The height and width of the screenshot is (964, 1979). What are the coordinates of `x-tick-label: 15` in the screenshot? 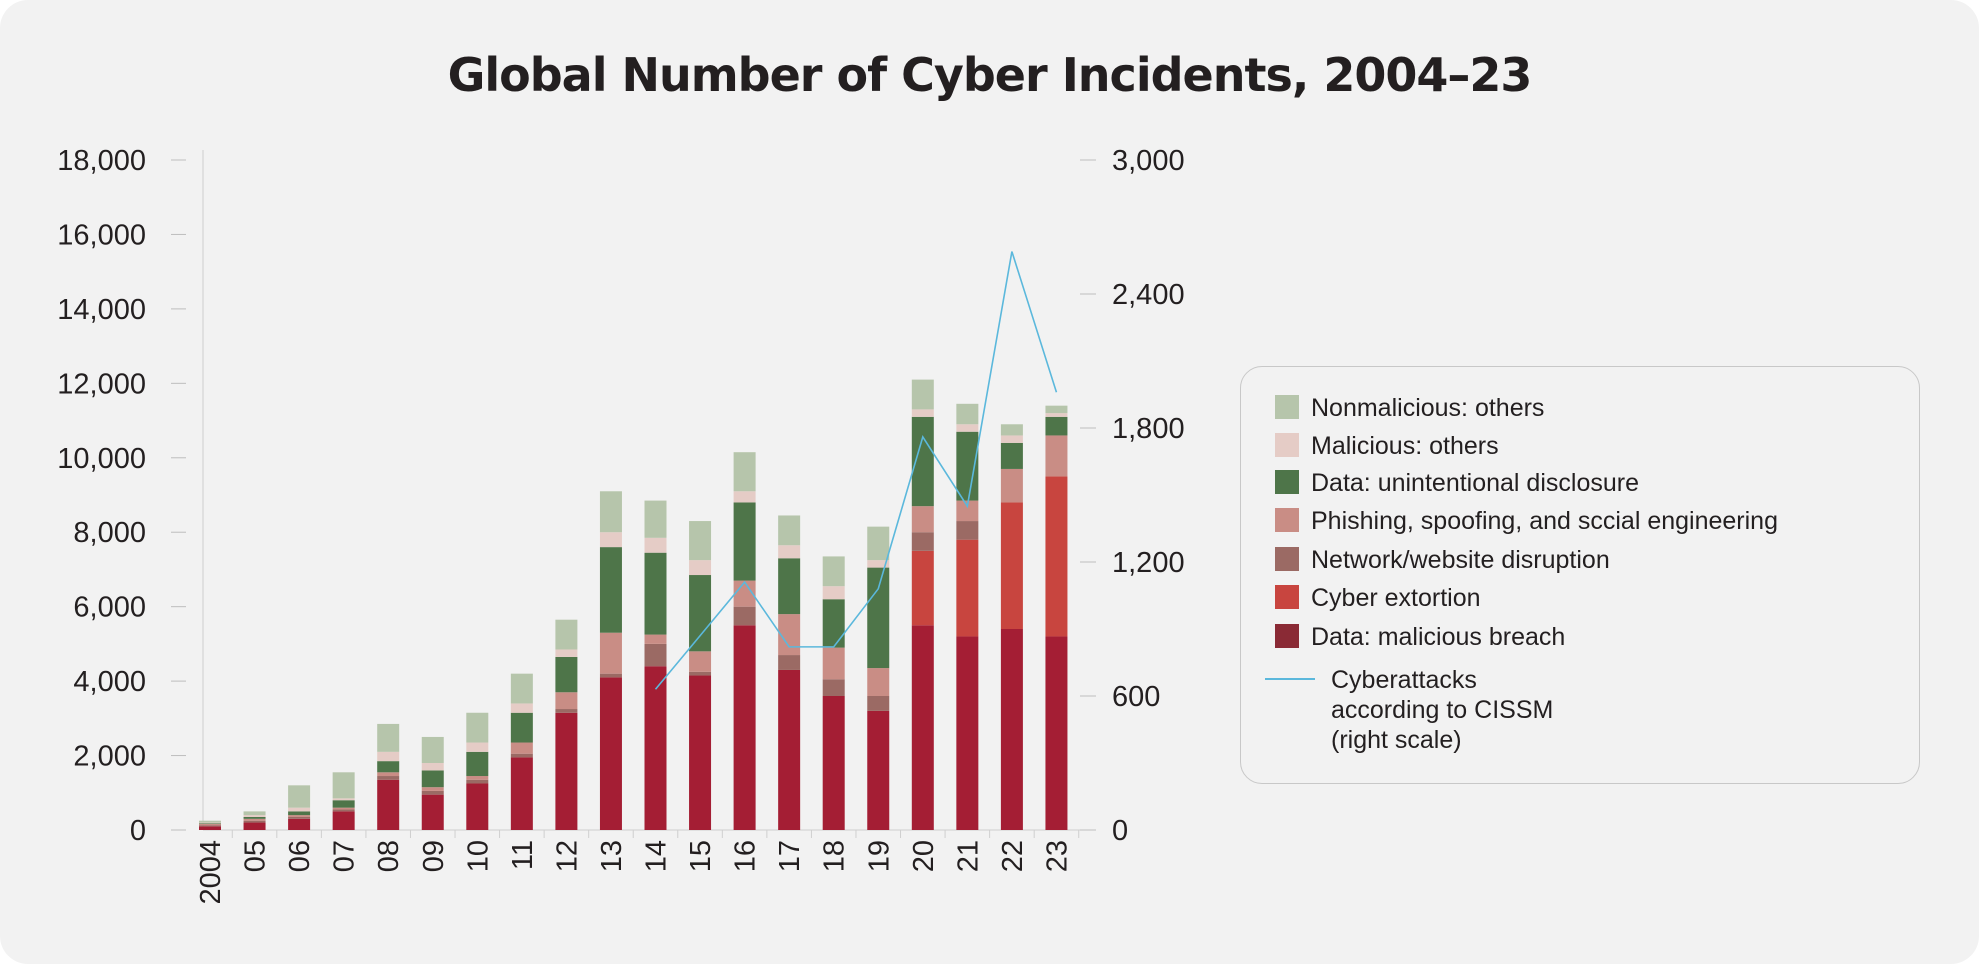 It's located at (701, 856).